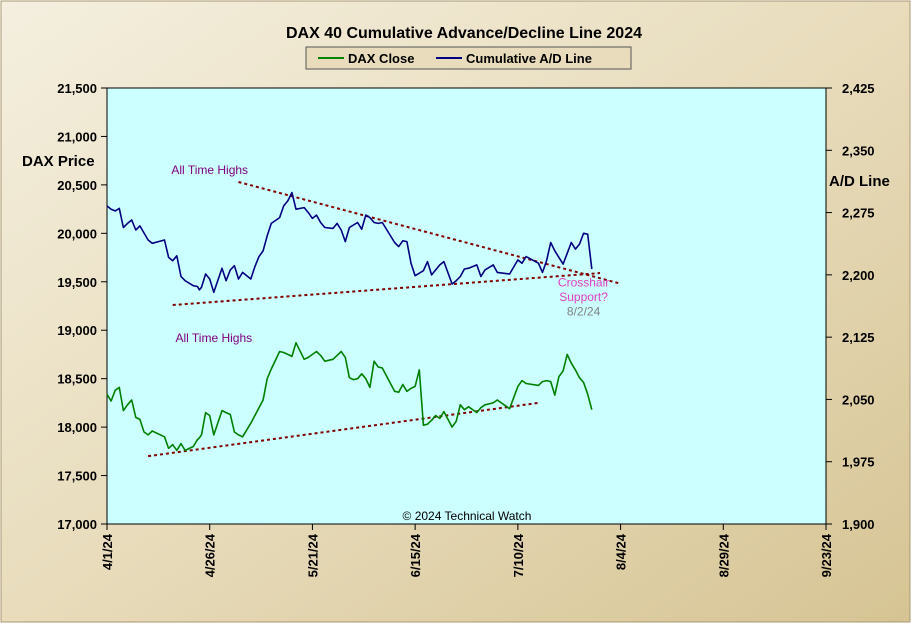 Image resolution: width=911 pixels, height=623 pixels. I want to click on legend-box, so click(468, 58).